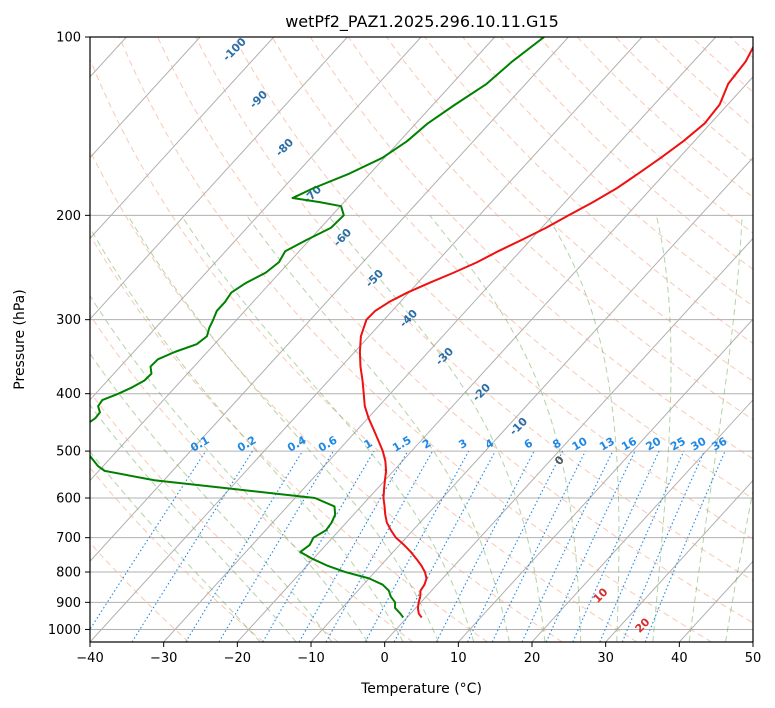 The height and width of the screenshot is (708, 775). I want to click on x-tick-label: 0, so click(385, 658).